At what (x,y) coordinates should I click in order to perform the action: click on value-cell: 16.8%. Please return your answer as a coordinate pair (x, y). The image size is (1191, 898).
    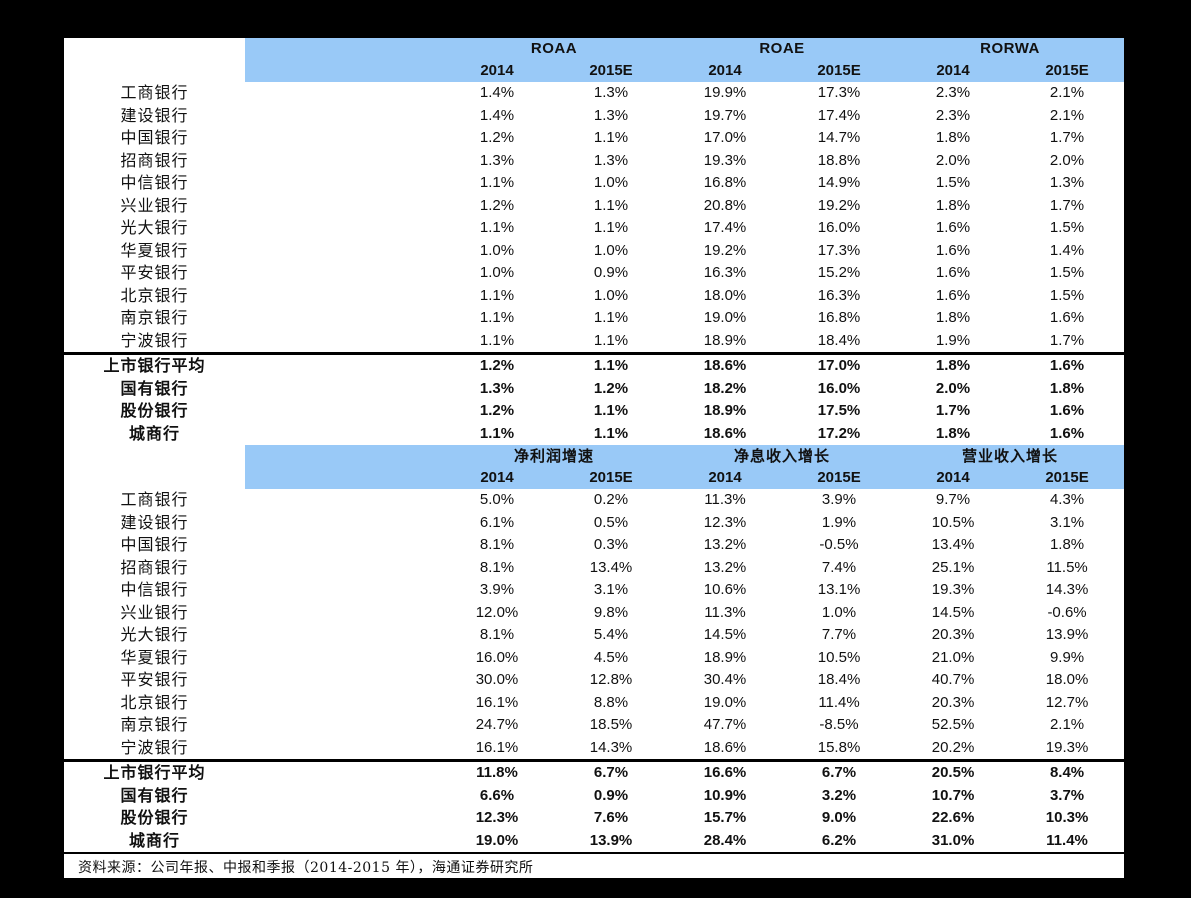
    Looking at the image, I should click on (725, 182).